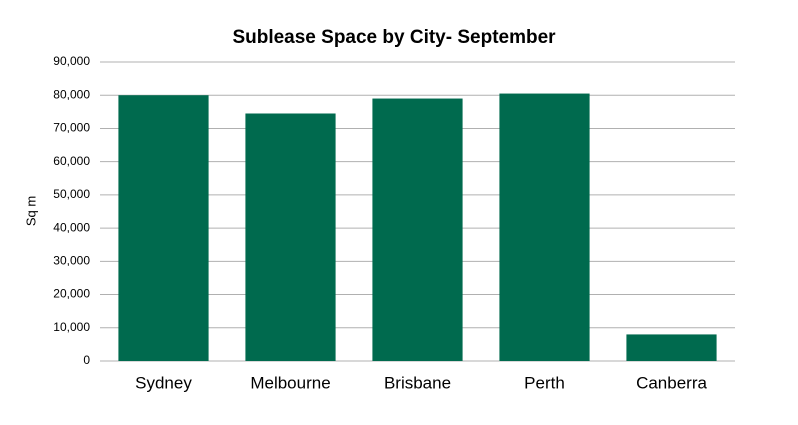  What do you see at coordinates (86, 360) in the screenshot?
I see `y-tick-label: 0` at bounding box center [86, 360].